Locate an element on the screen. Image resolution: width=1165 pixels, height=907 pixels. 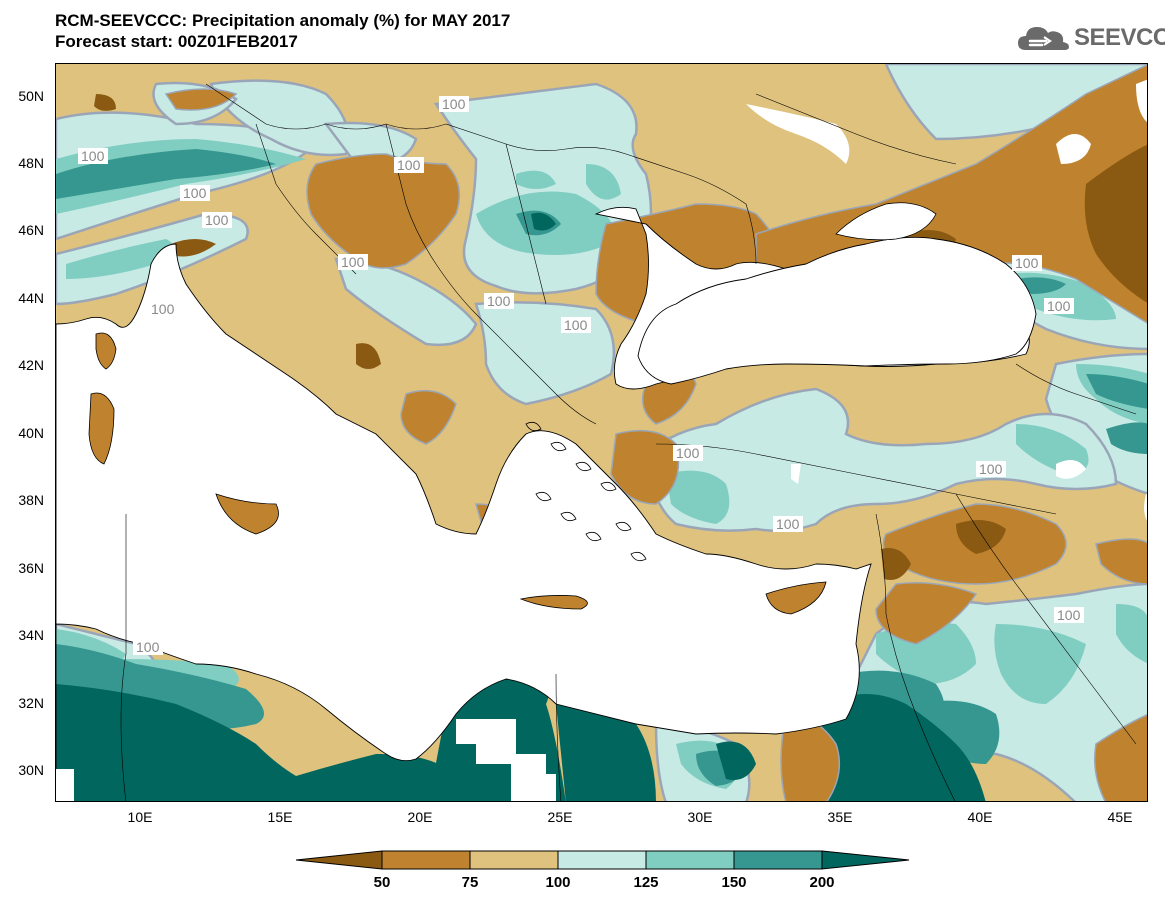
lat-label: 50N is located at coordinates (31, 96).